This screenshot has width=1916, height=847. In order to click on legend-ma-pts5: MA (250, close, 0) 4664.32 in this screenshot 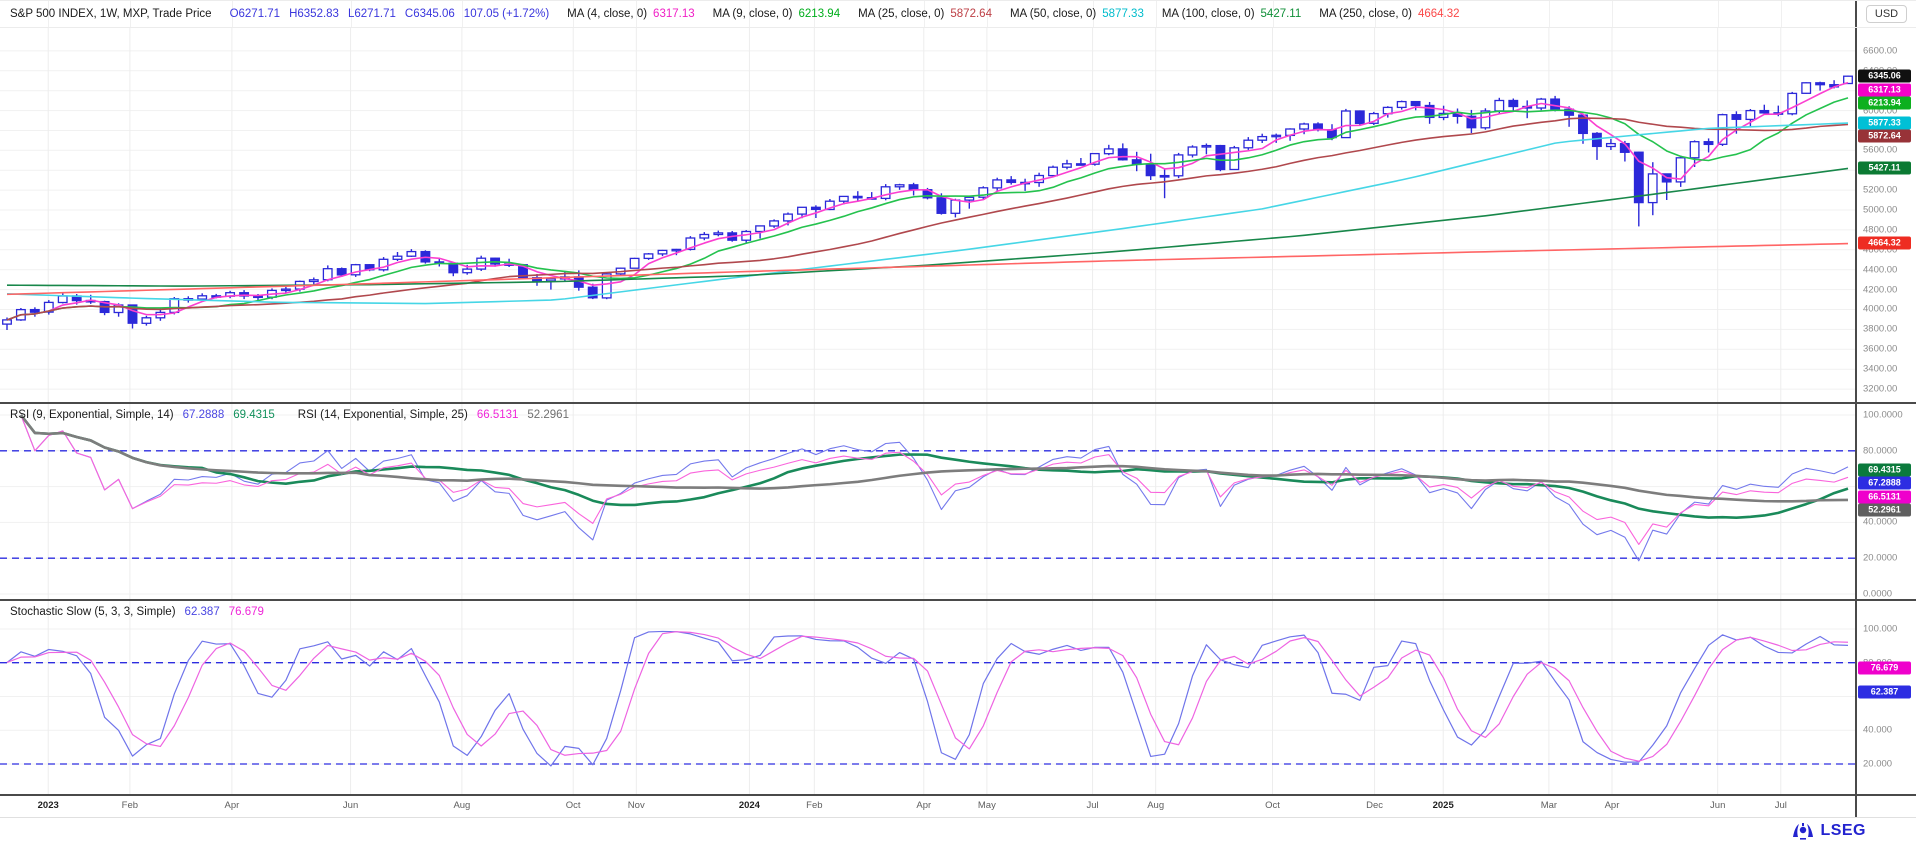, I will do `click(1389, 14)`.